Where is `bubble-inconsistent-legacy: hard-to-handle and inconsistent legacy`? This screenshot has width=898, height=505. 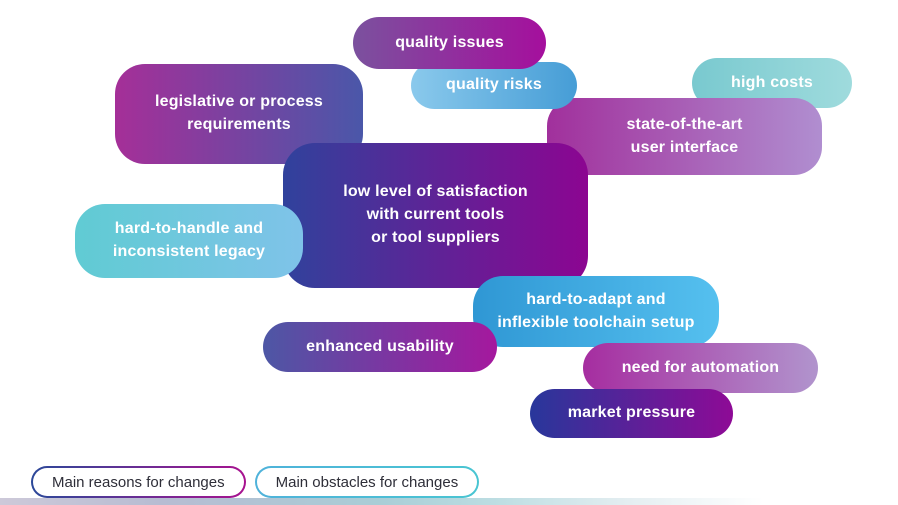
bubble-inconsistent-legacy: hard-to-handle and inconsistent legacy is located at coordinates (189, 241).